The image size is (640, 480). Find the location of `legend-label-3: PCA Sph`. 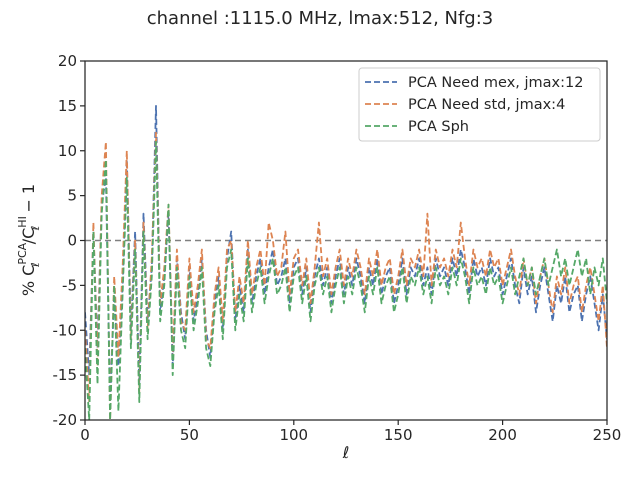

legend-label-3: PCA Sph is located at coordinates (438, 127).